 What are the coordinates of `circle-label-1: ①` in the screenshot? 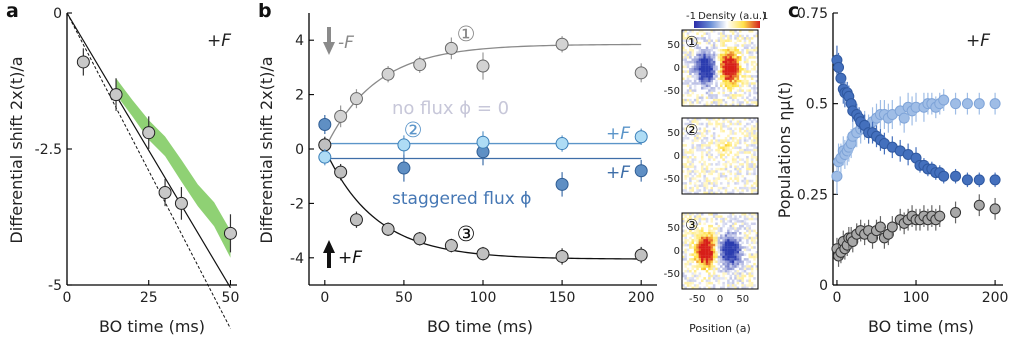 It's located at (466, 34).